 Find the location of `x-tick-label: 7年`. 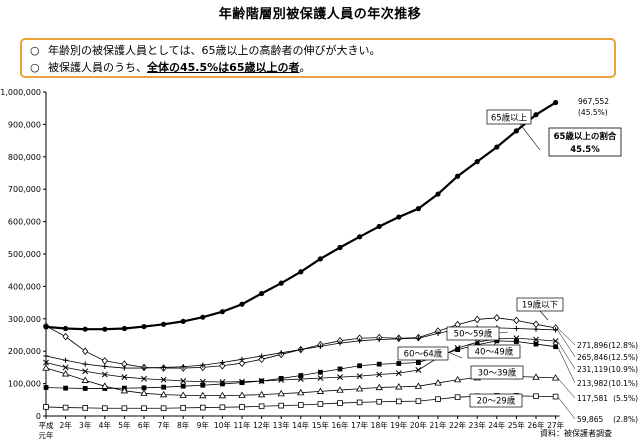

x-tick-label: 7年 is located at coordinates (163, 425).